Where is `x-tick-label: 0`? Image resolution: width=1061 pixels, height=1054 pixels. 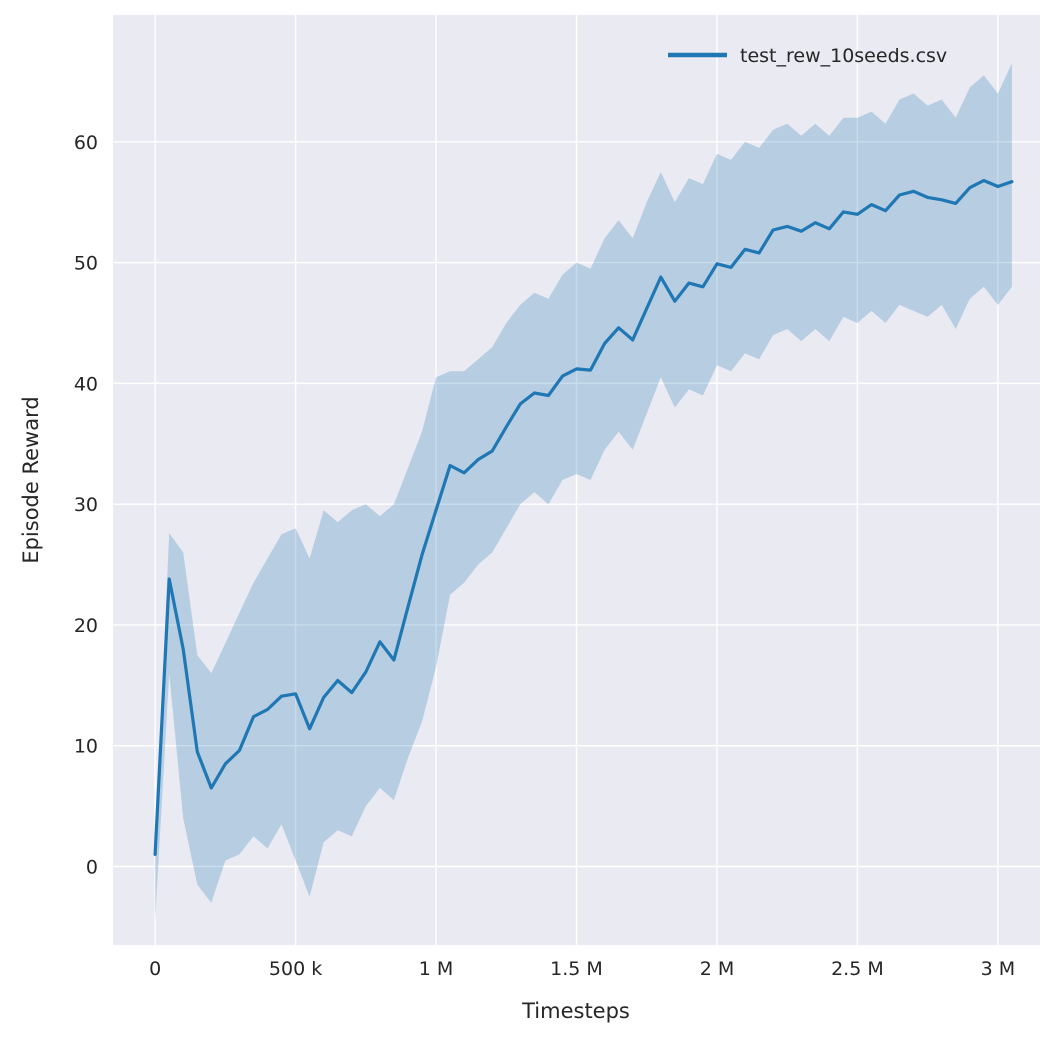 x-tick-label: 0 is located at coordinates (155, 969).